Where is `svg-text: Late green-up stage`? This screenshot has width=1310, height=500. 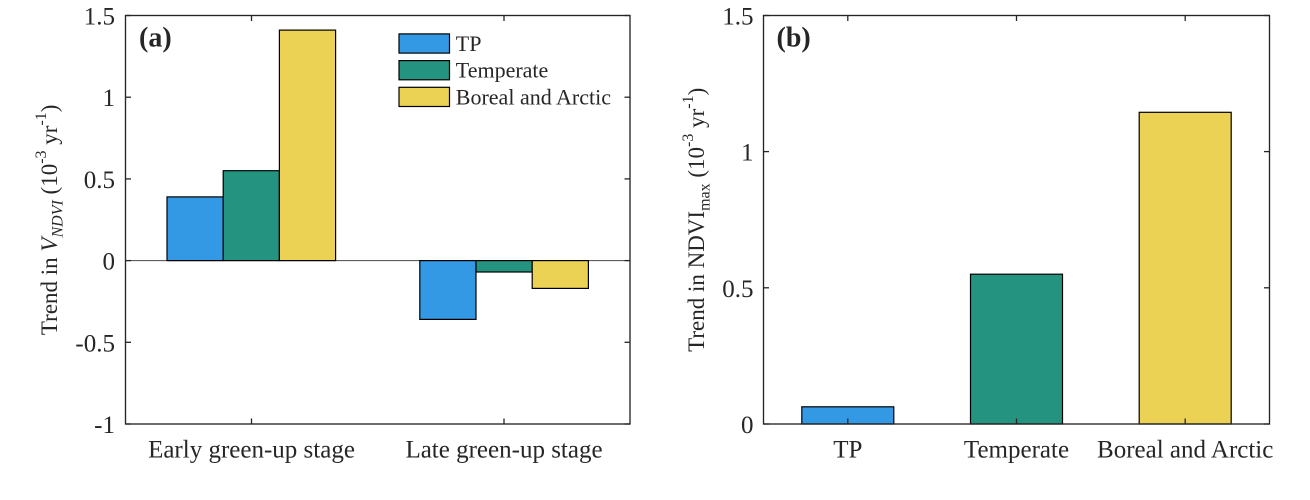
svg-text: Late green-up stage is located at coordinates (503, 450).